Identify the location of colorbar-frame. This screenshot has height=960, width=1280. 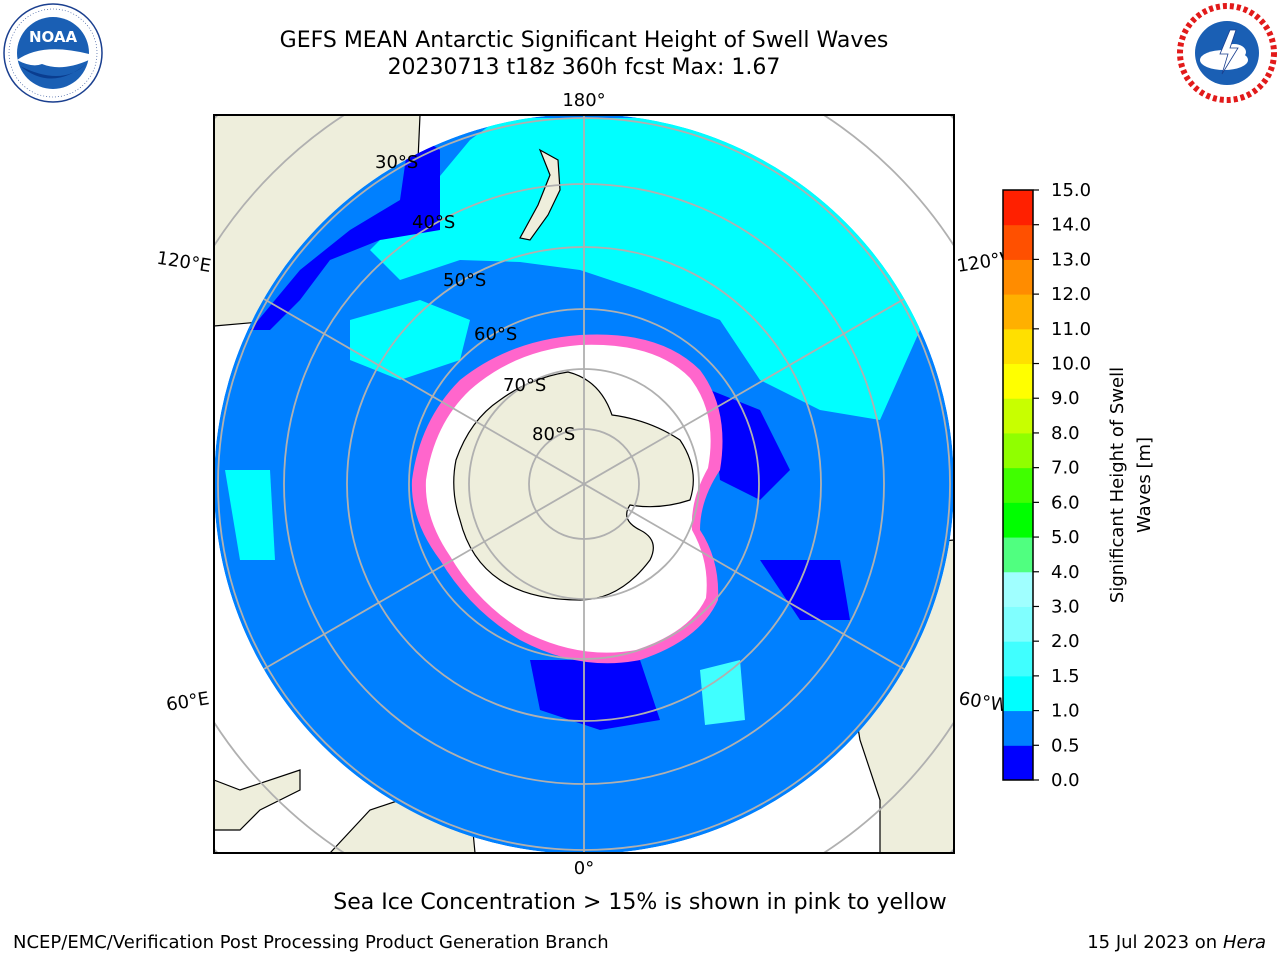
(1018, 485).